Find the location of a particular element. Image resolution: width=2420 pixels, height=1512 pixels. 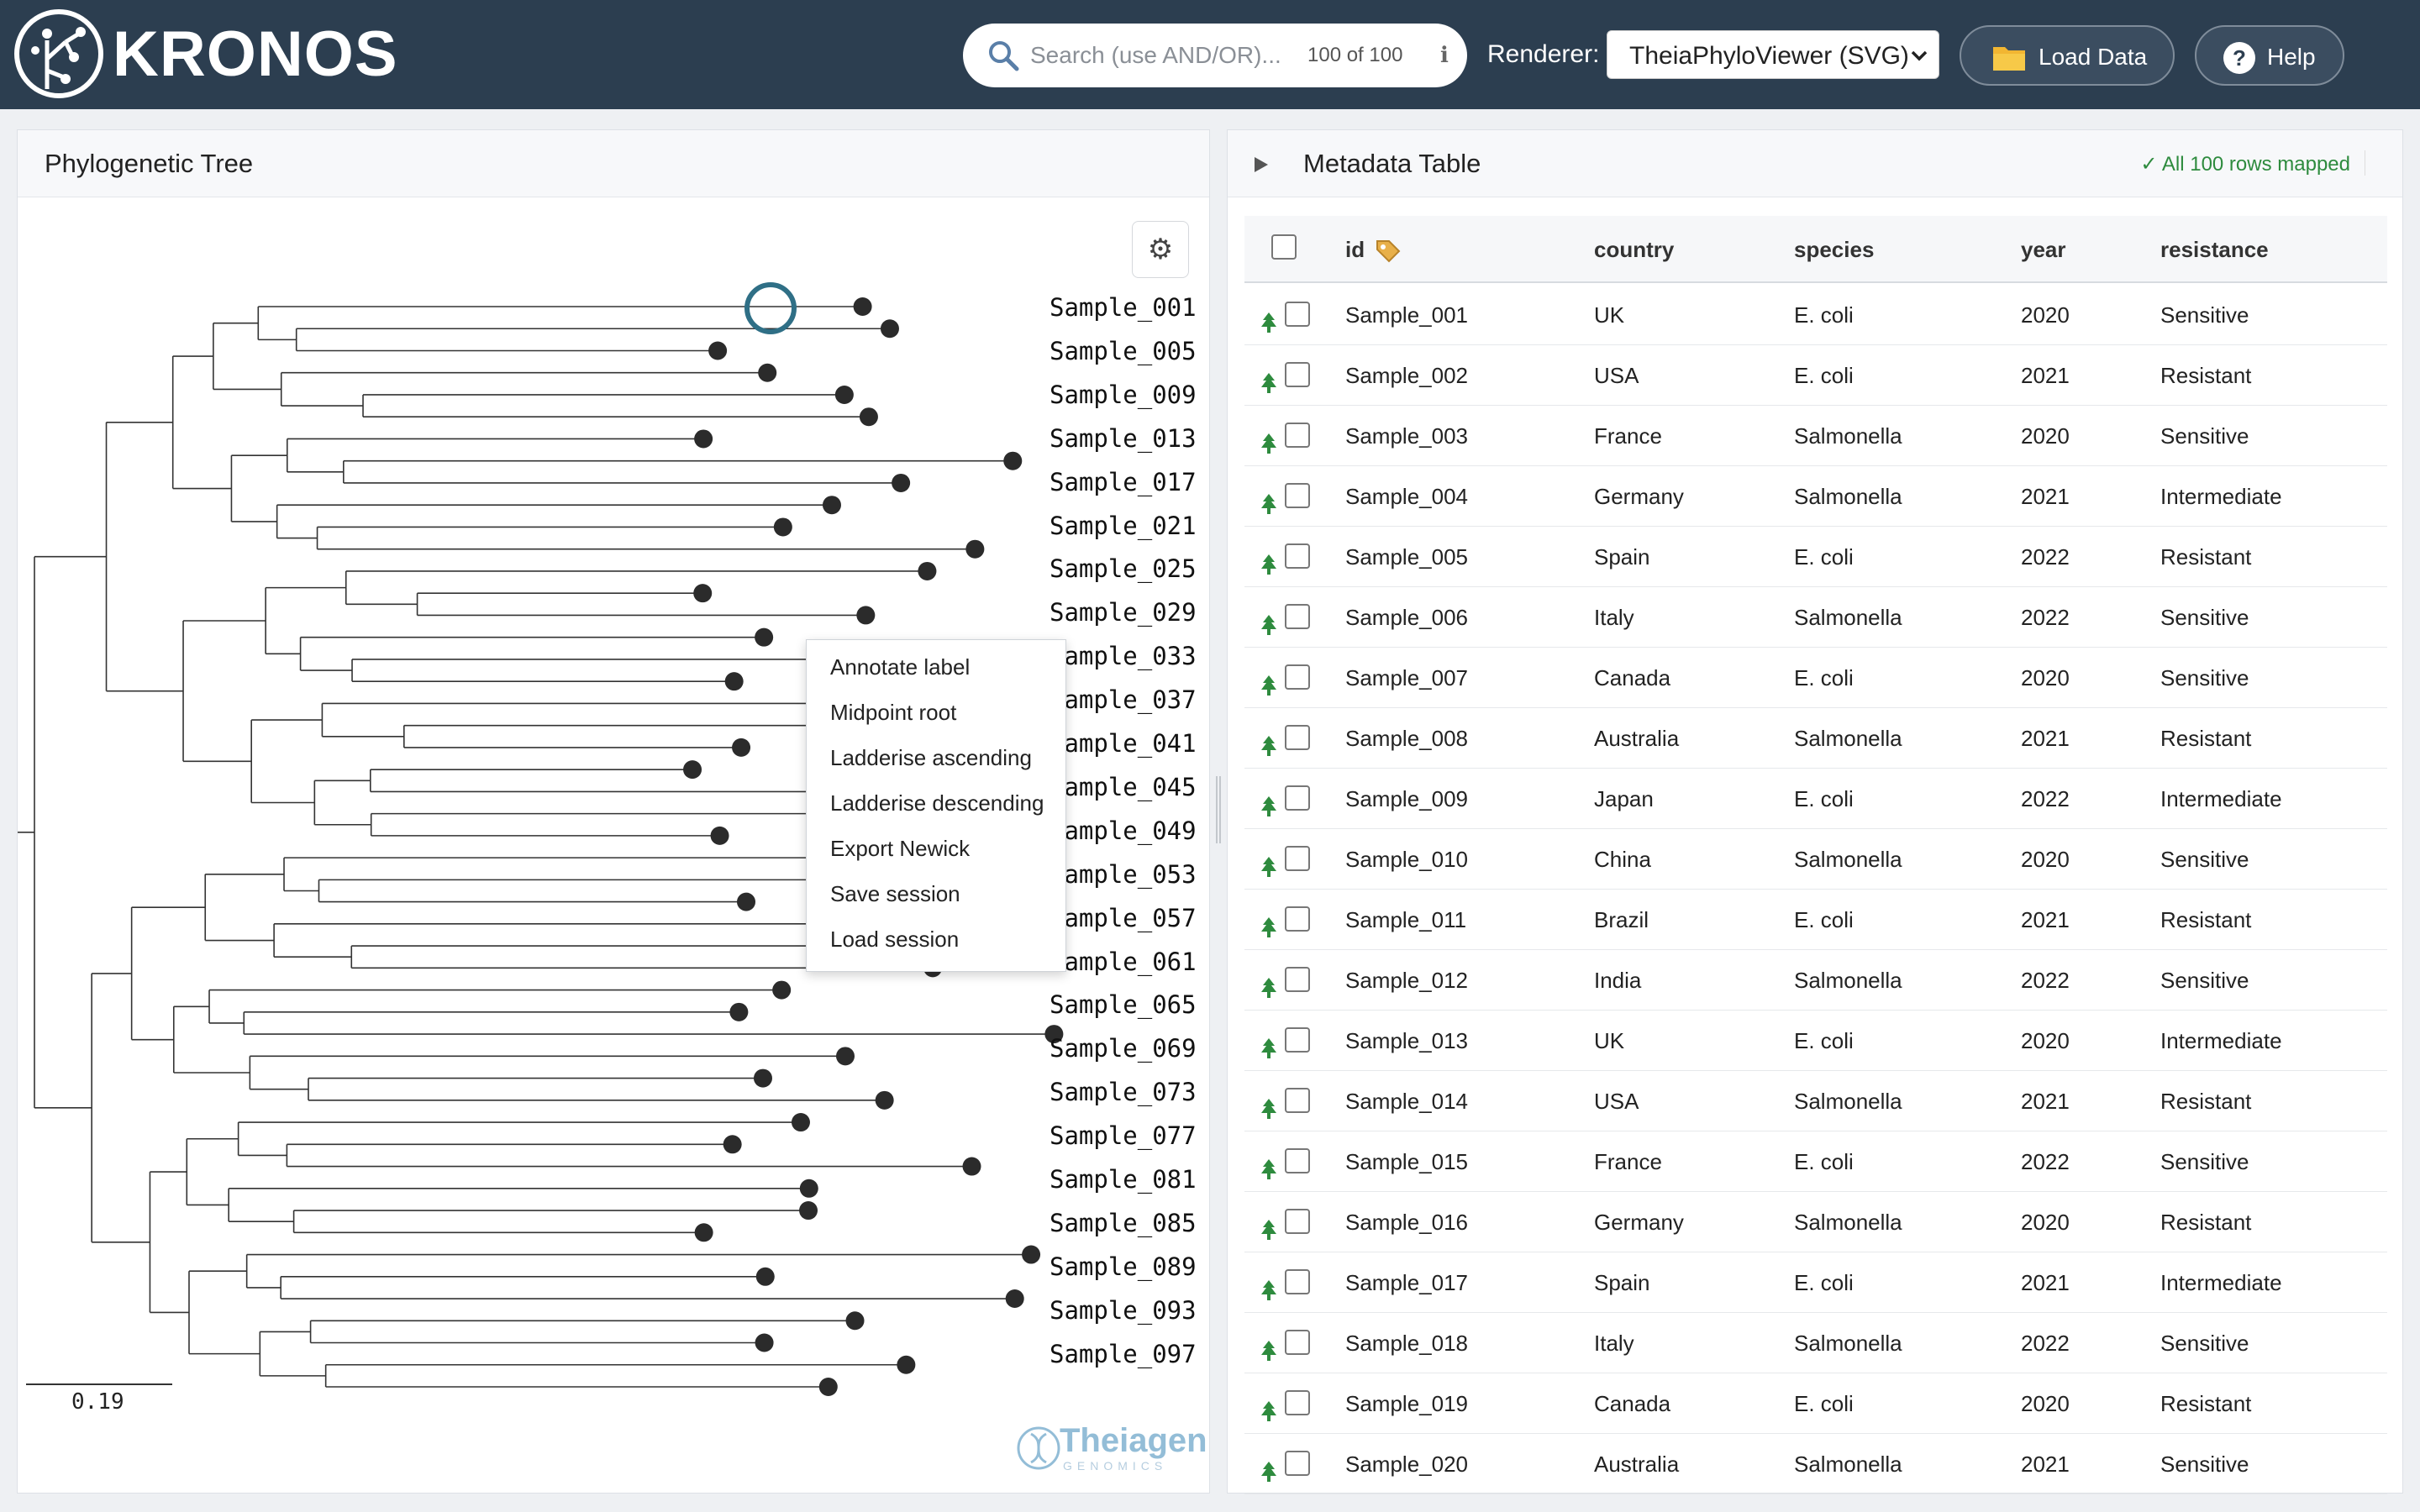

tree-leaf-label: Sample_081 is located at coordinates (1123, 1179).